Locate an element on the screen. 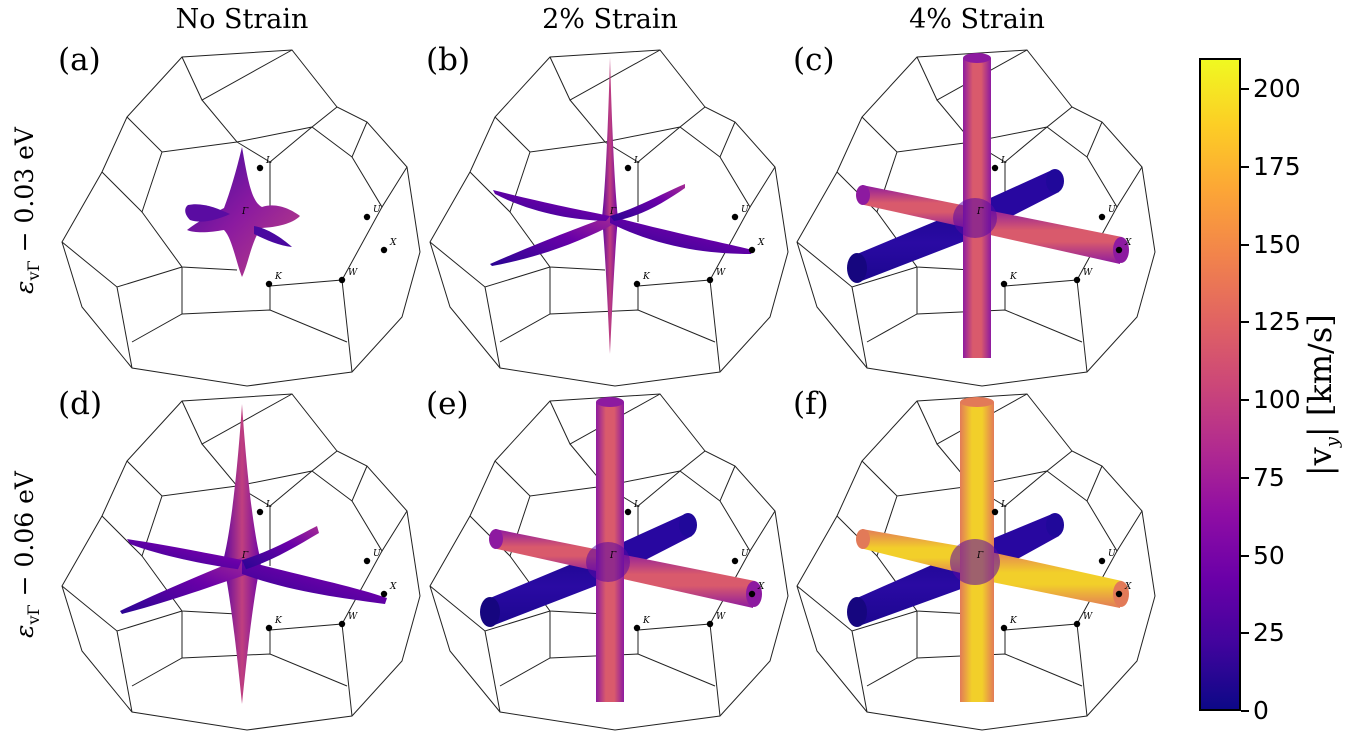 The image size is (1361, 738). panel-letter-f: (f) is located at coordinates (811, 404).